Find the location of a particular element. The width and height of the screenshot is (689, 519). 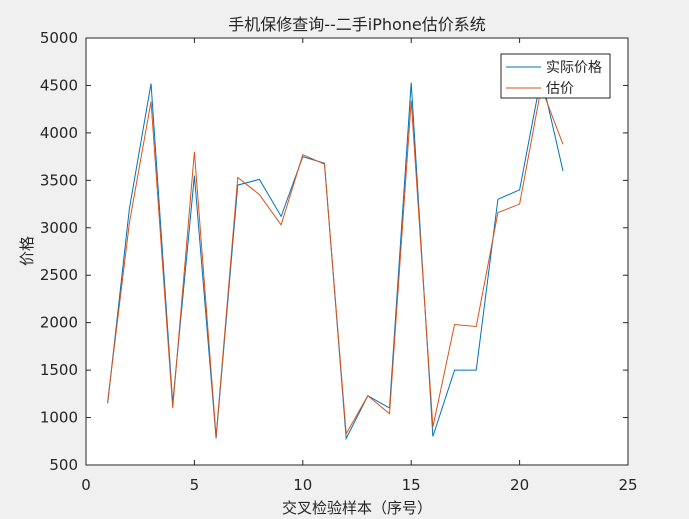

chart-title: 手机保修查询--二手iPhone估价系统 is located at coordinates (357, 24).